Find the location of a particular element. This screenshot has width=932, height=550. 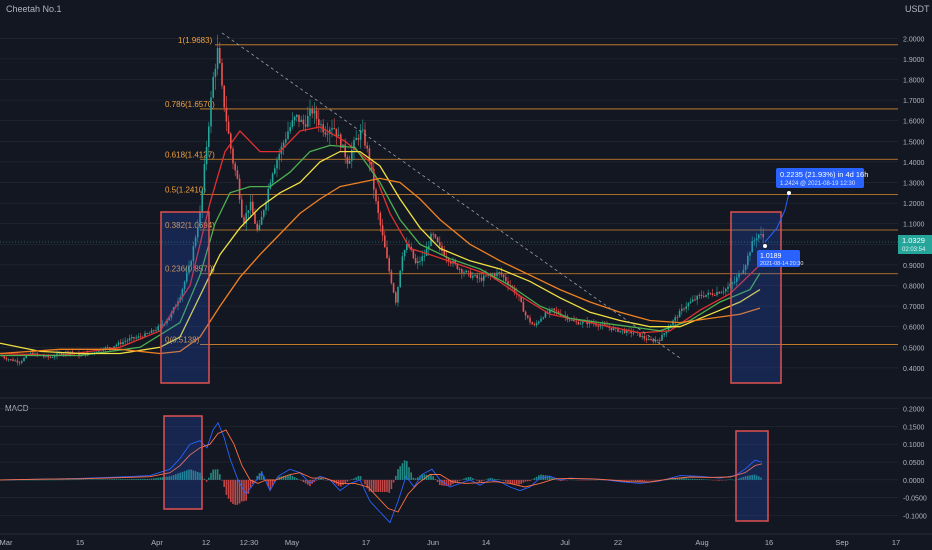

time-tick-label: 22 is located at coordinates (618, 542).